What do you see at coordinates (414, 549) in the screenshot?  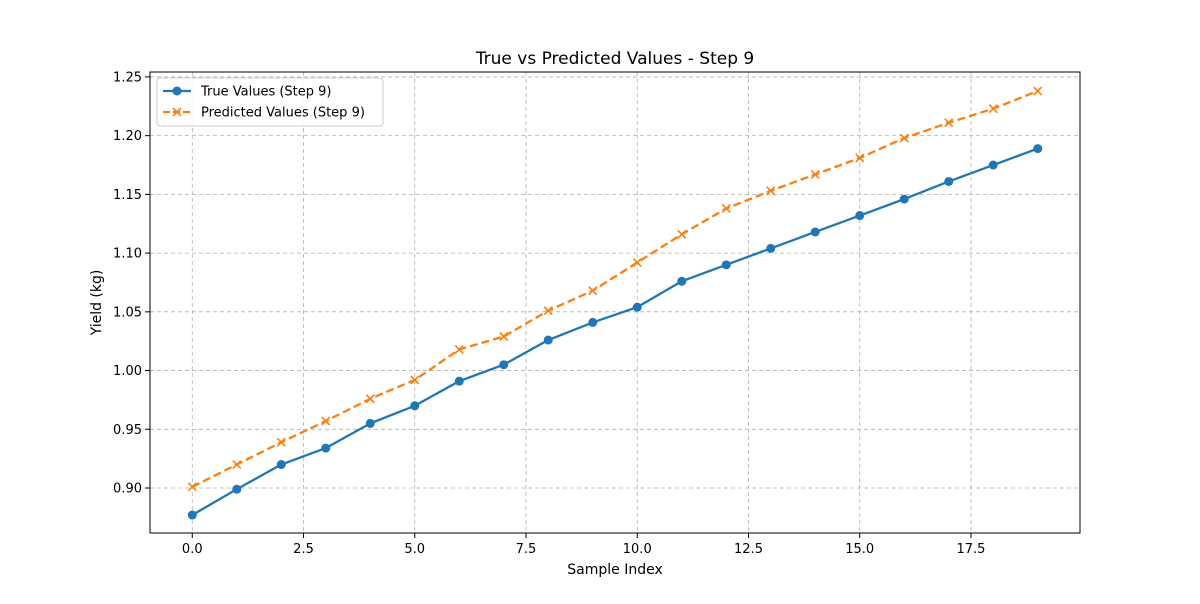 I see `x-tick-label: 5.0` at bounding box center [414, 549].